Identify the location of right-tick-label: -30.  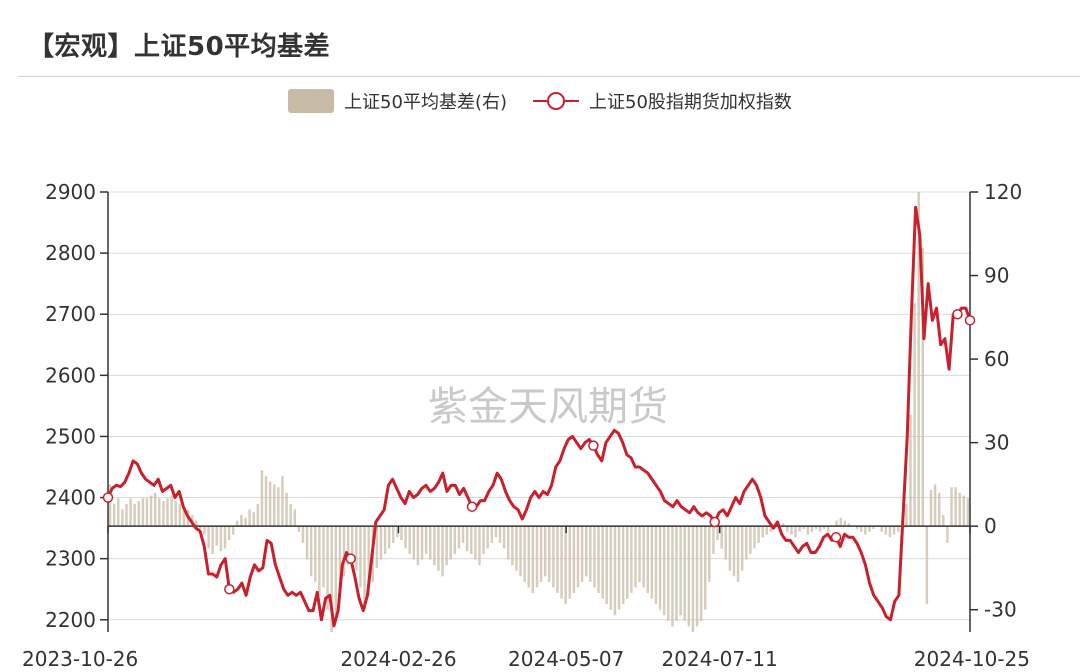
(1000, 610).